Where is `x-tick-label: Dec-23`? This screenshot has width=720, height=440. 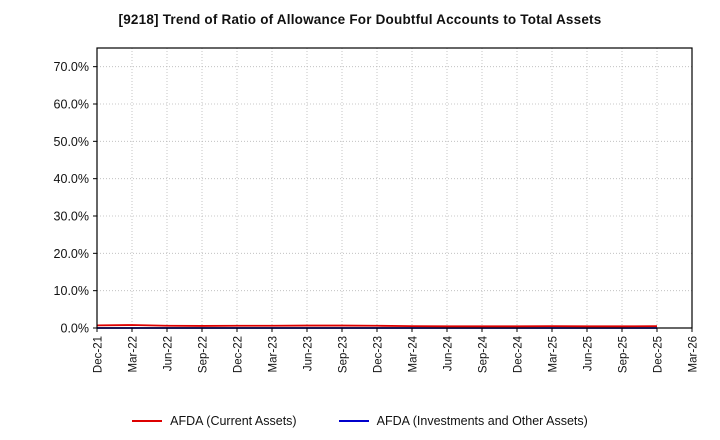
x-tick-label: Dec-23 is located at coordinates (379, 354).